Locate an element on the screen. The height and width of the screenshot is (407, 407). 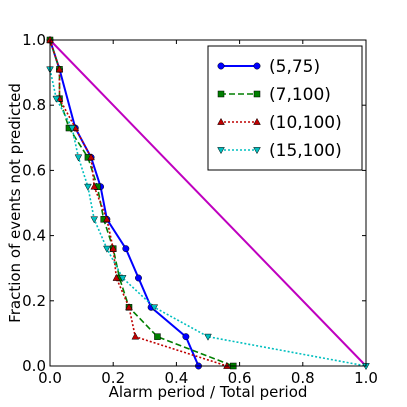
x-tick-label: 1.0 is located at coordinates (366, 378).